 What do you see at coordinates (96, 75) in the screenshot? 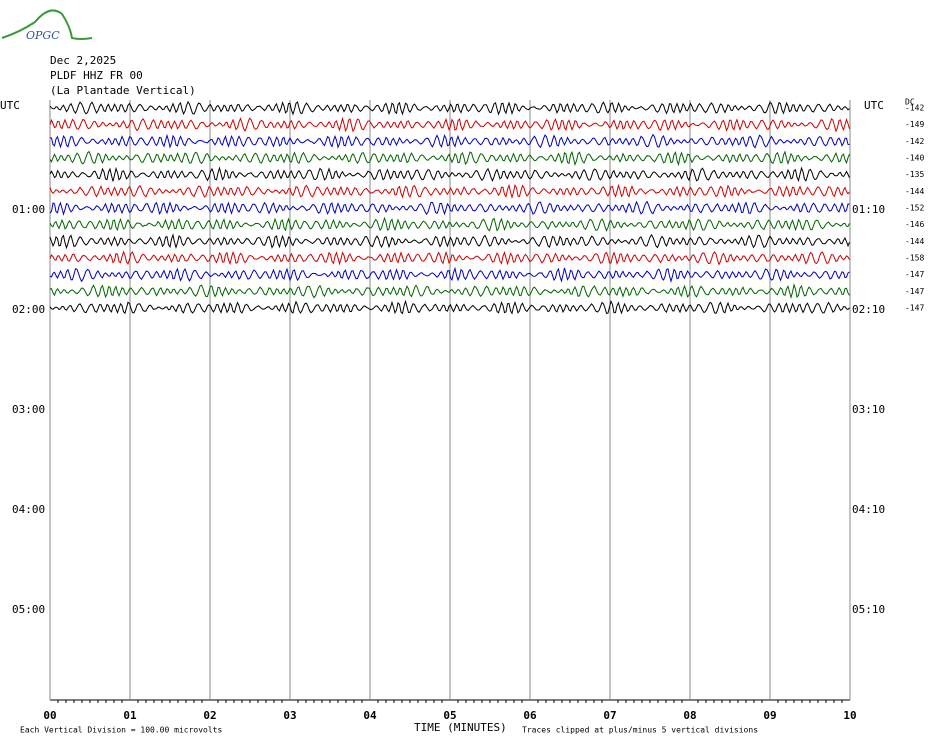
I see `station: PLDF HHZ FR 00` at bounding box center [96, 75].